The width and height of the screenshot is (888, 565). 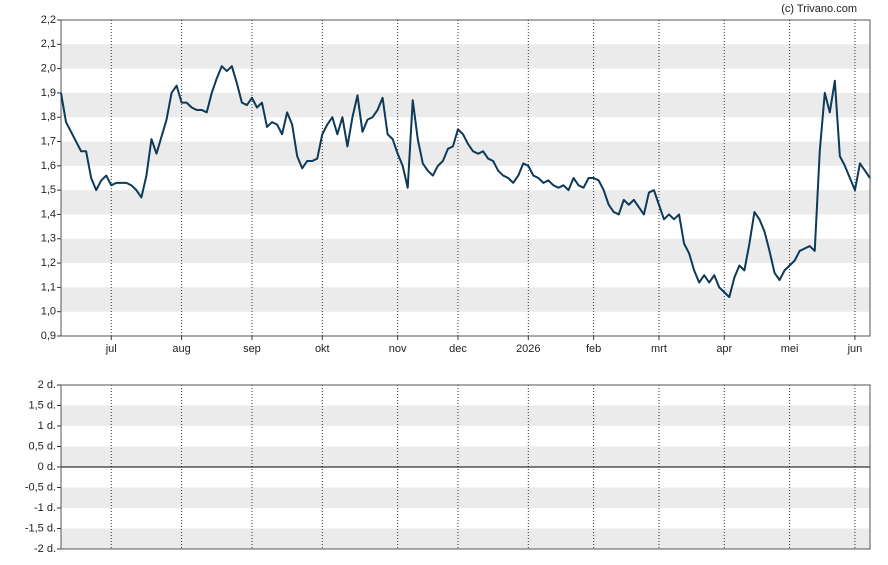 I want to click on x-tick-label: jul, so click(x=111, y=349).